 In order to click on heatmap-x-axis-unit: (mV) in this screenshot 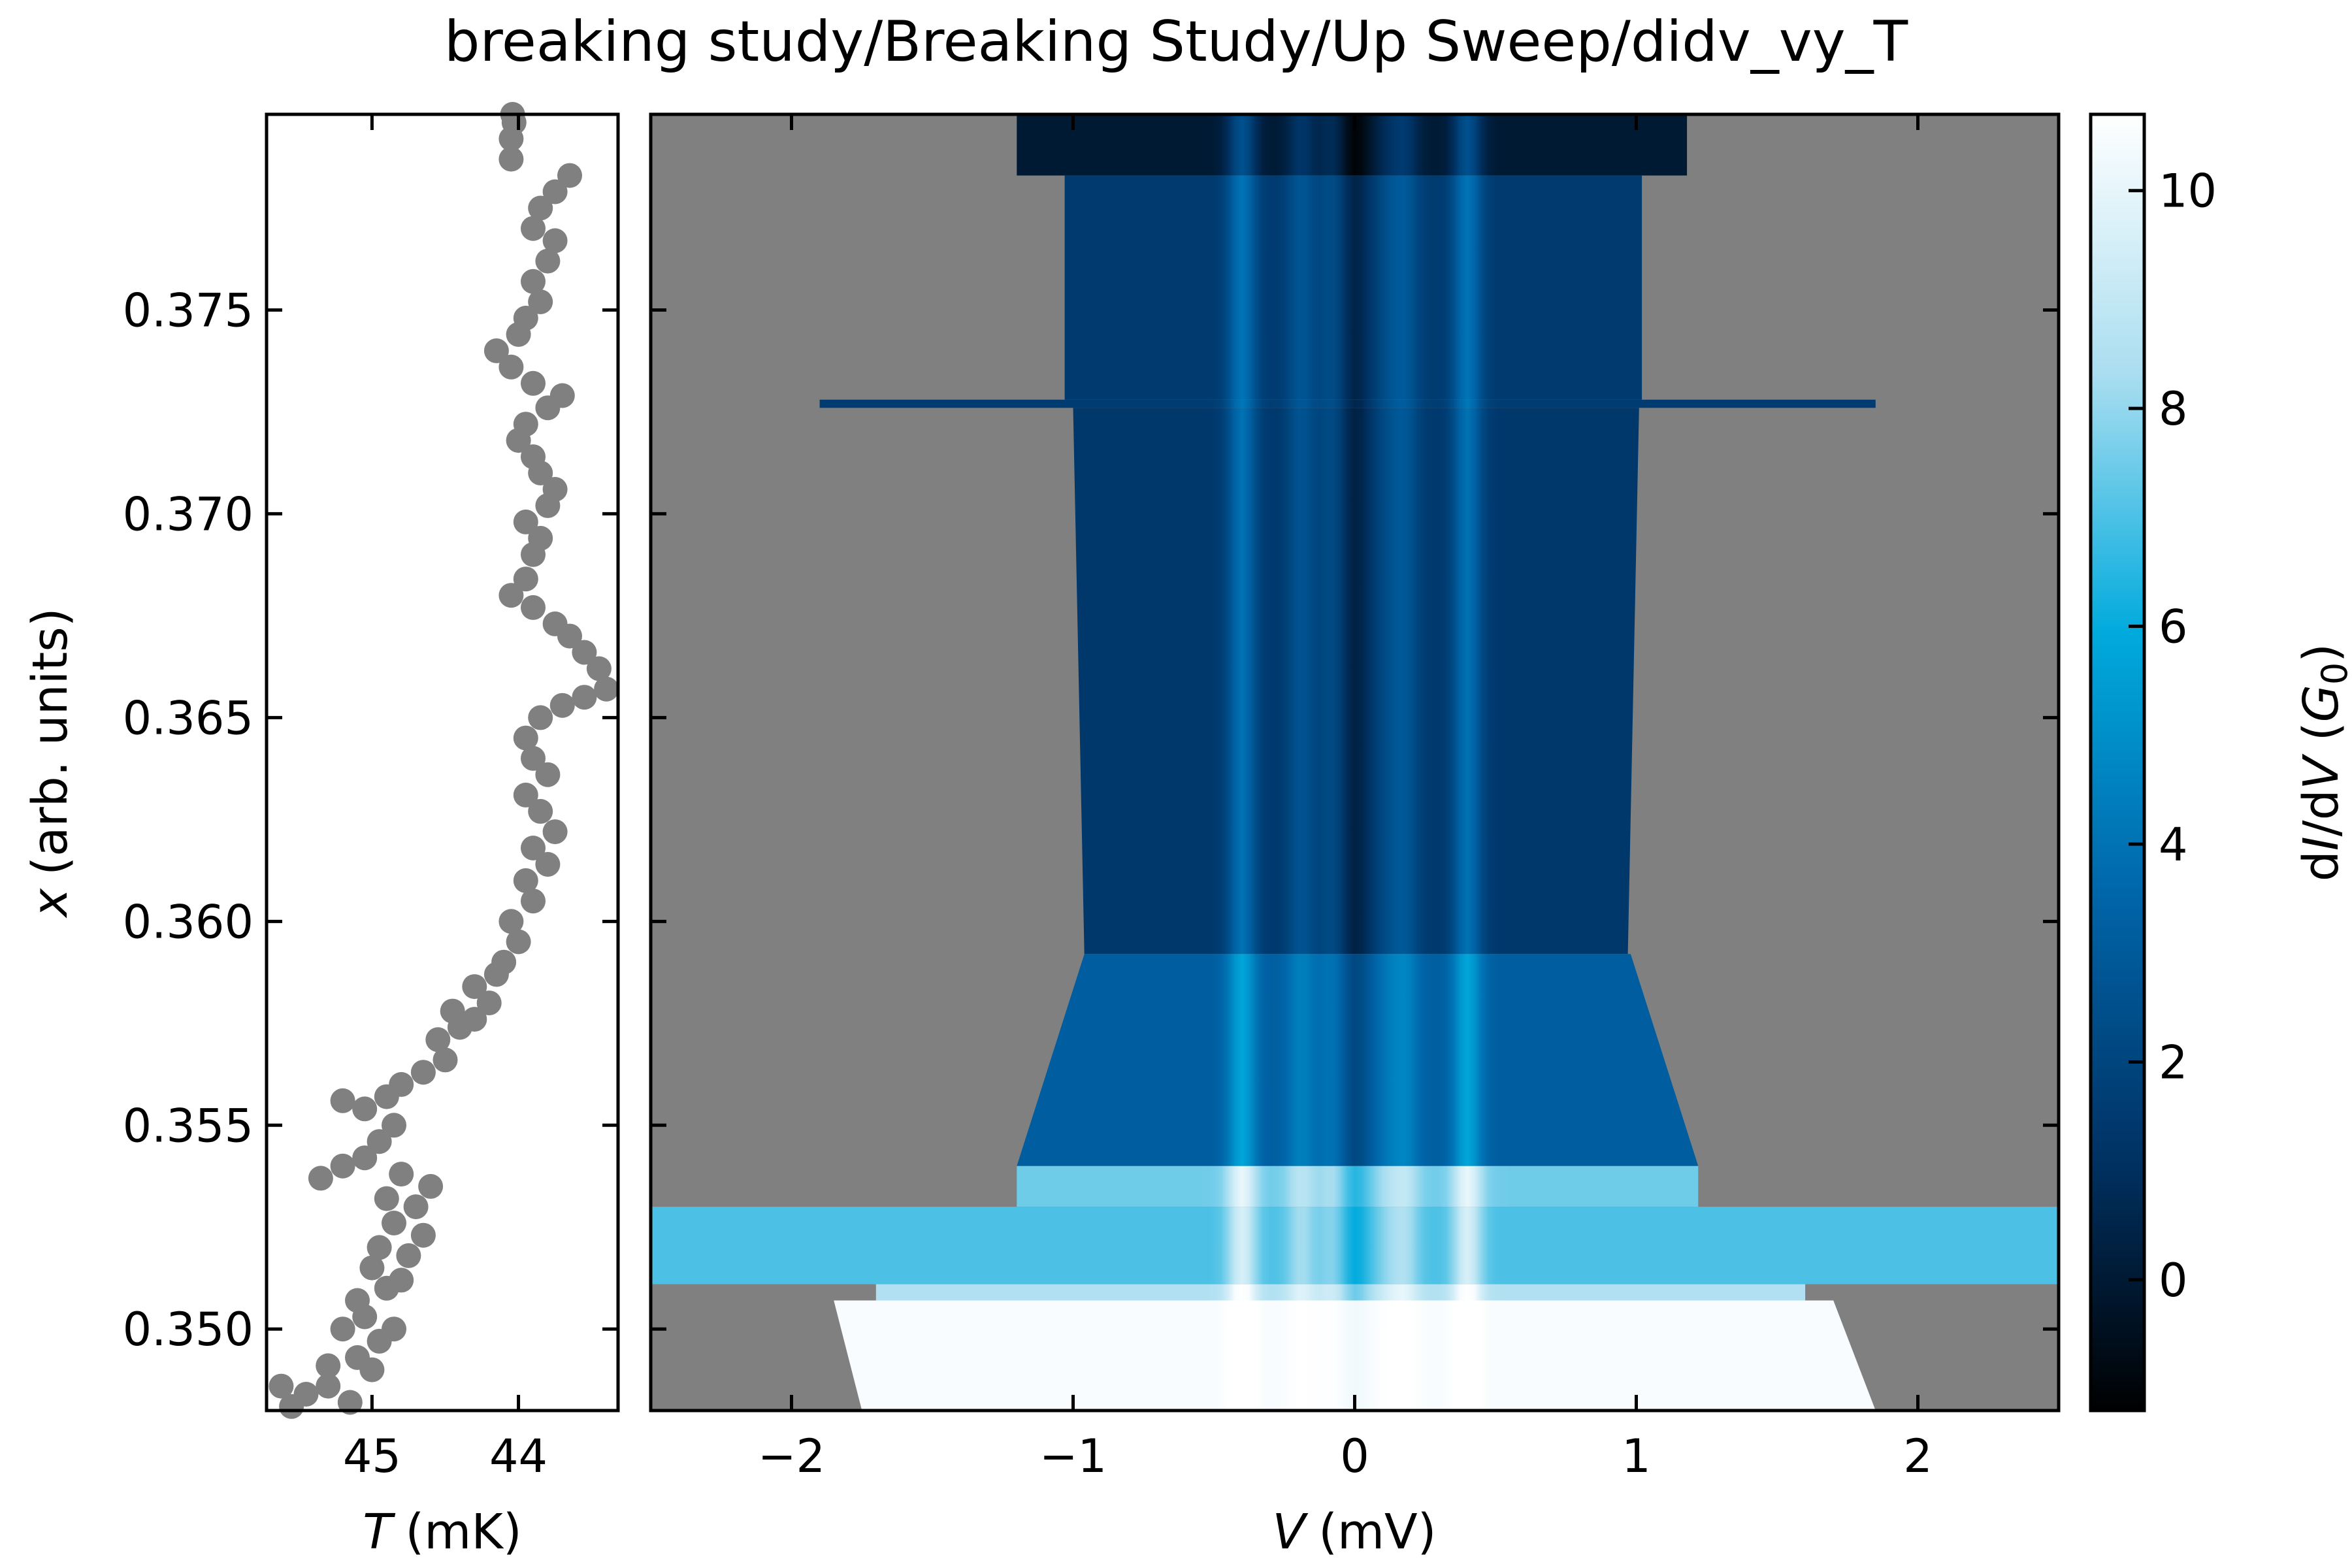, I will do `click(1377, 1532)`.